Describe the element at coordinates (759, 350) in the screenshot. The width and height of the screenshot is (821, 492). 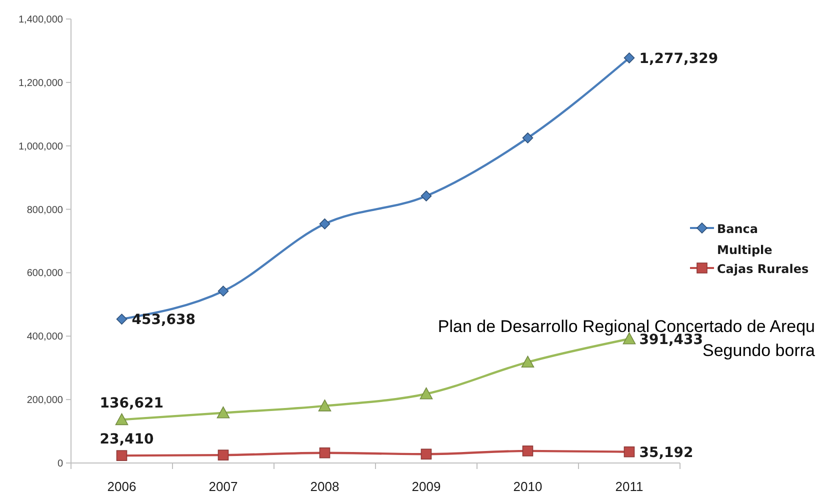
I see `text: Segundo borra` at that location.